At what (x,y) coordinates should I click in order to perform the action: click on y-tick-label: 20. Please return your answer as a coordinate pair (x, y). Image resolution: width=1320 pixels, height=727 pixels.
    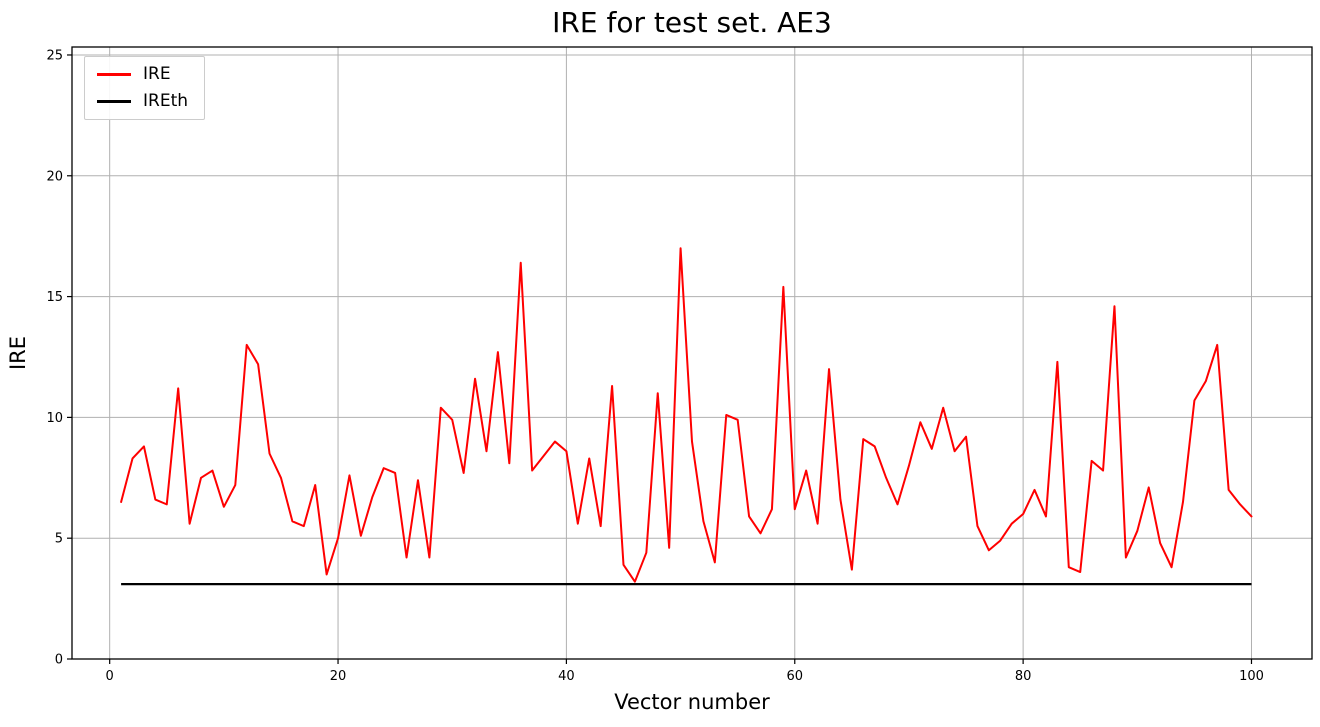
    Looking at the image, I should click on (54, 176).